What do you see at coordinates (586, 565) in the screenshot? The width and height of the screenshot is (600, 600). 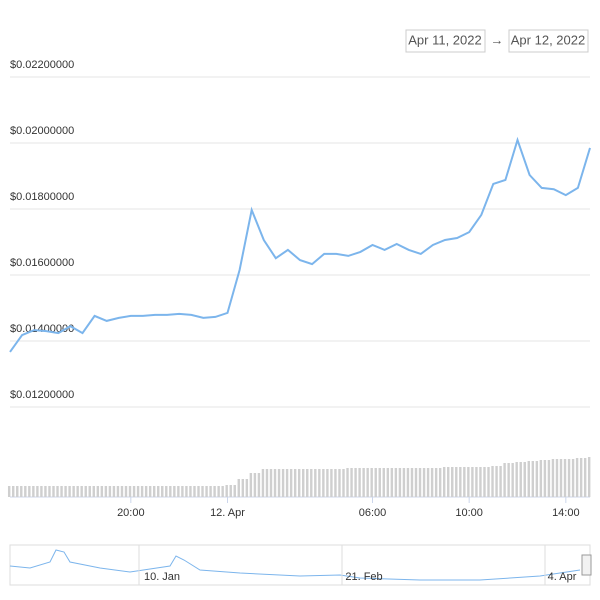 I see `navigator-handle` at bounding box center [586, 565].